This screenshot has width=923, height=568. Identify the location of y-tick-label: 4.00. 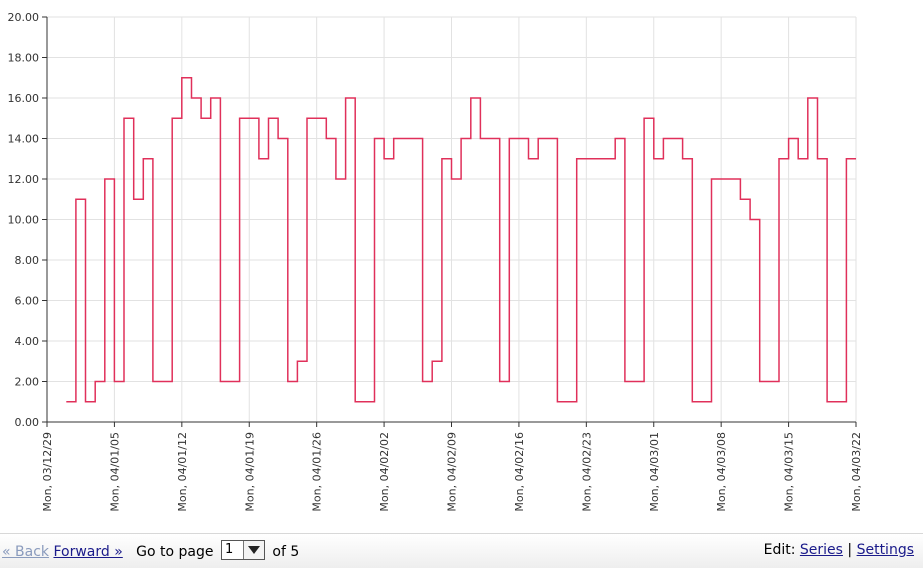
(27, 341).